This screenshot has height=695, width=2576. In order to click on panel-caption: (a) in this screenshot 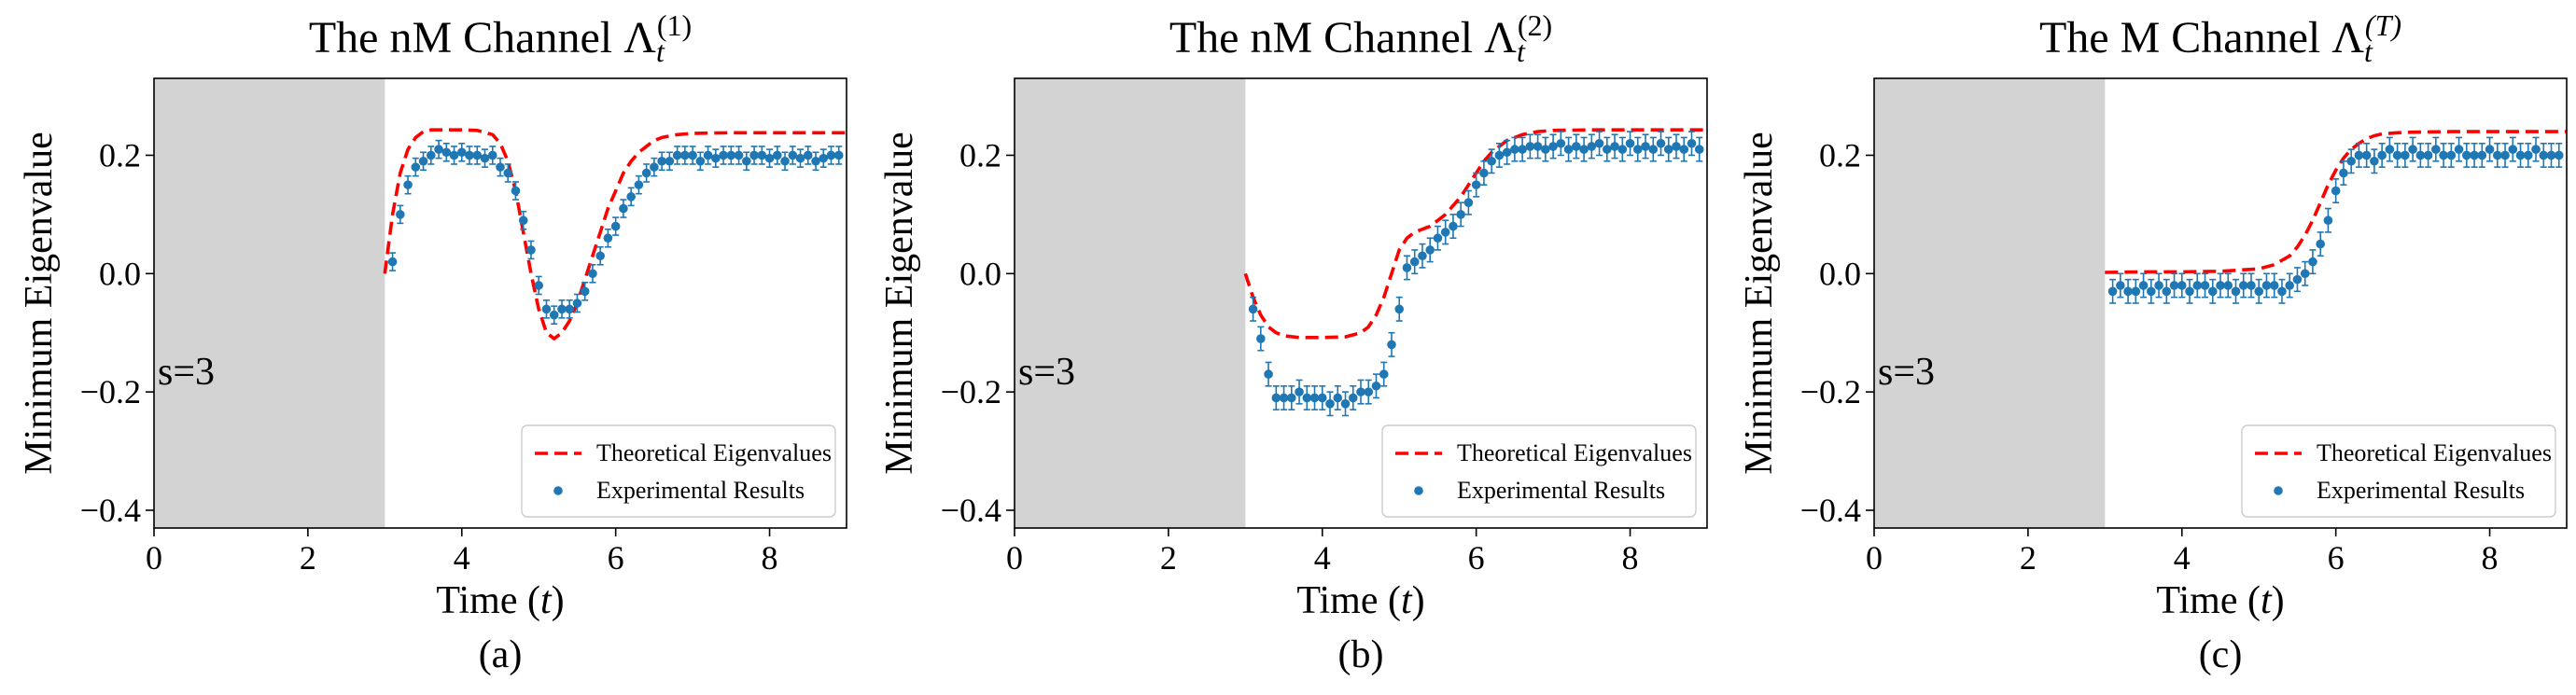, I will do `click(501, 654)`.